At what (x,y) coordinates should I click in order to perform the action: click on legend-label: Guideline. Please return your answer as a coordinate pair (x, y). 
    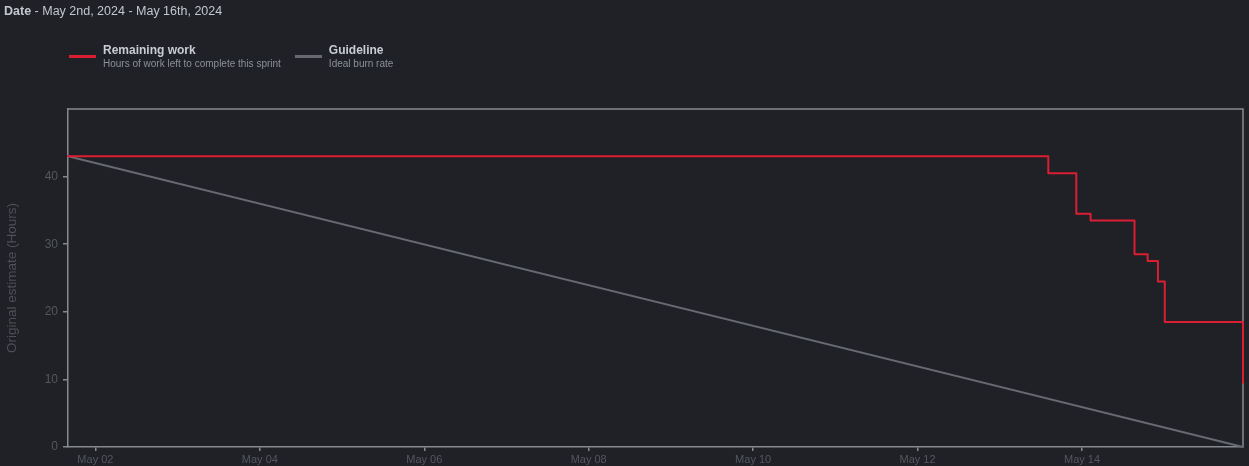
    Looking at the image, I should click on (356, 50).